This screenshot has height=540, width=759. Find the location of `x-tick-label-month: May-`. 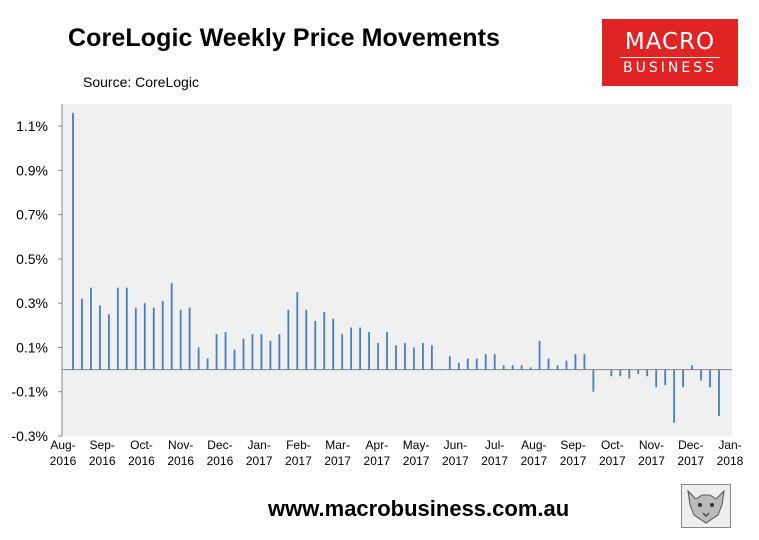

x-tick-label-month: May- is located at coordinates (416, 445).